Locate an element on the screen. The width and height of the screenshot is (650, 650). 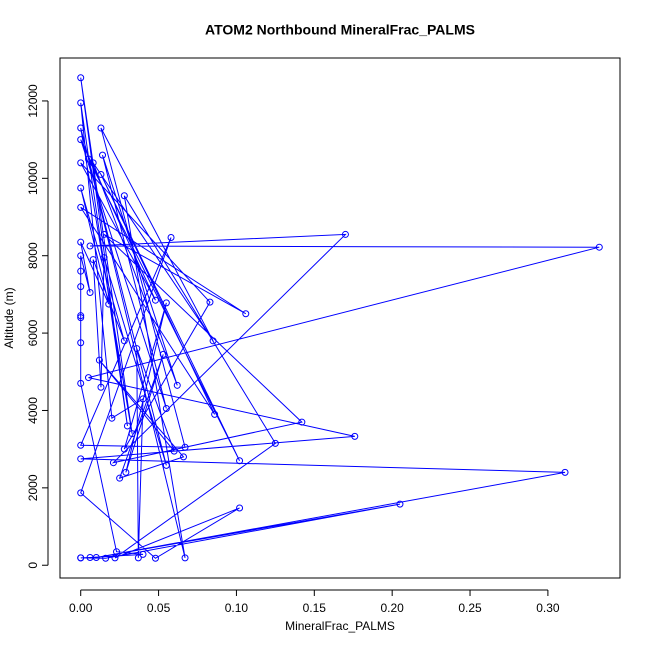
x-tick-label: 0.25 is located at coordinates (470, 608).